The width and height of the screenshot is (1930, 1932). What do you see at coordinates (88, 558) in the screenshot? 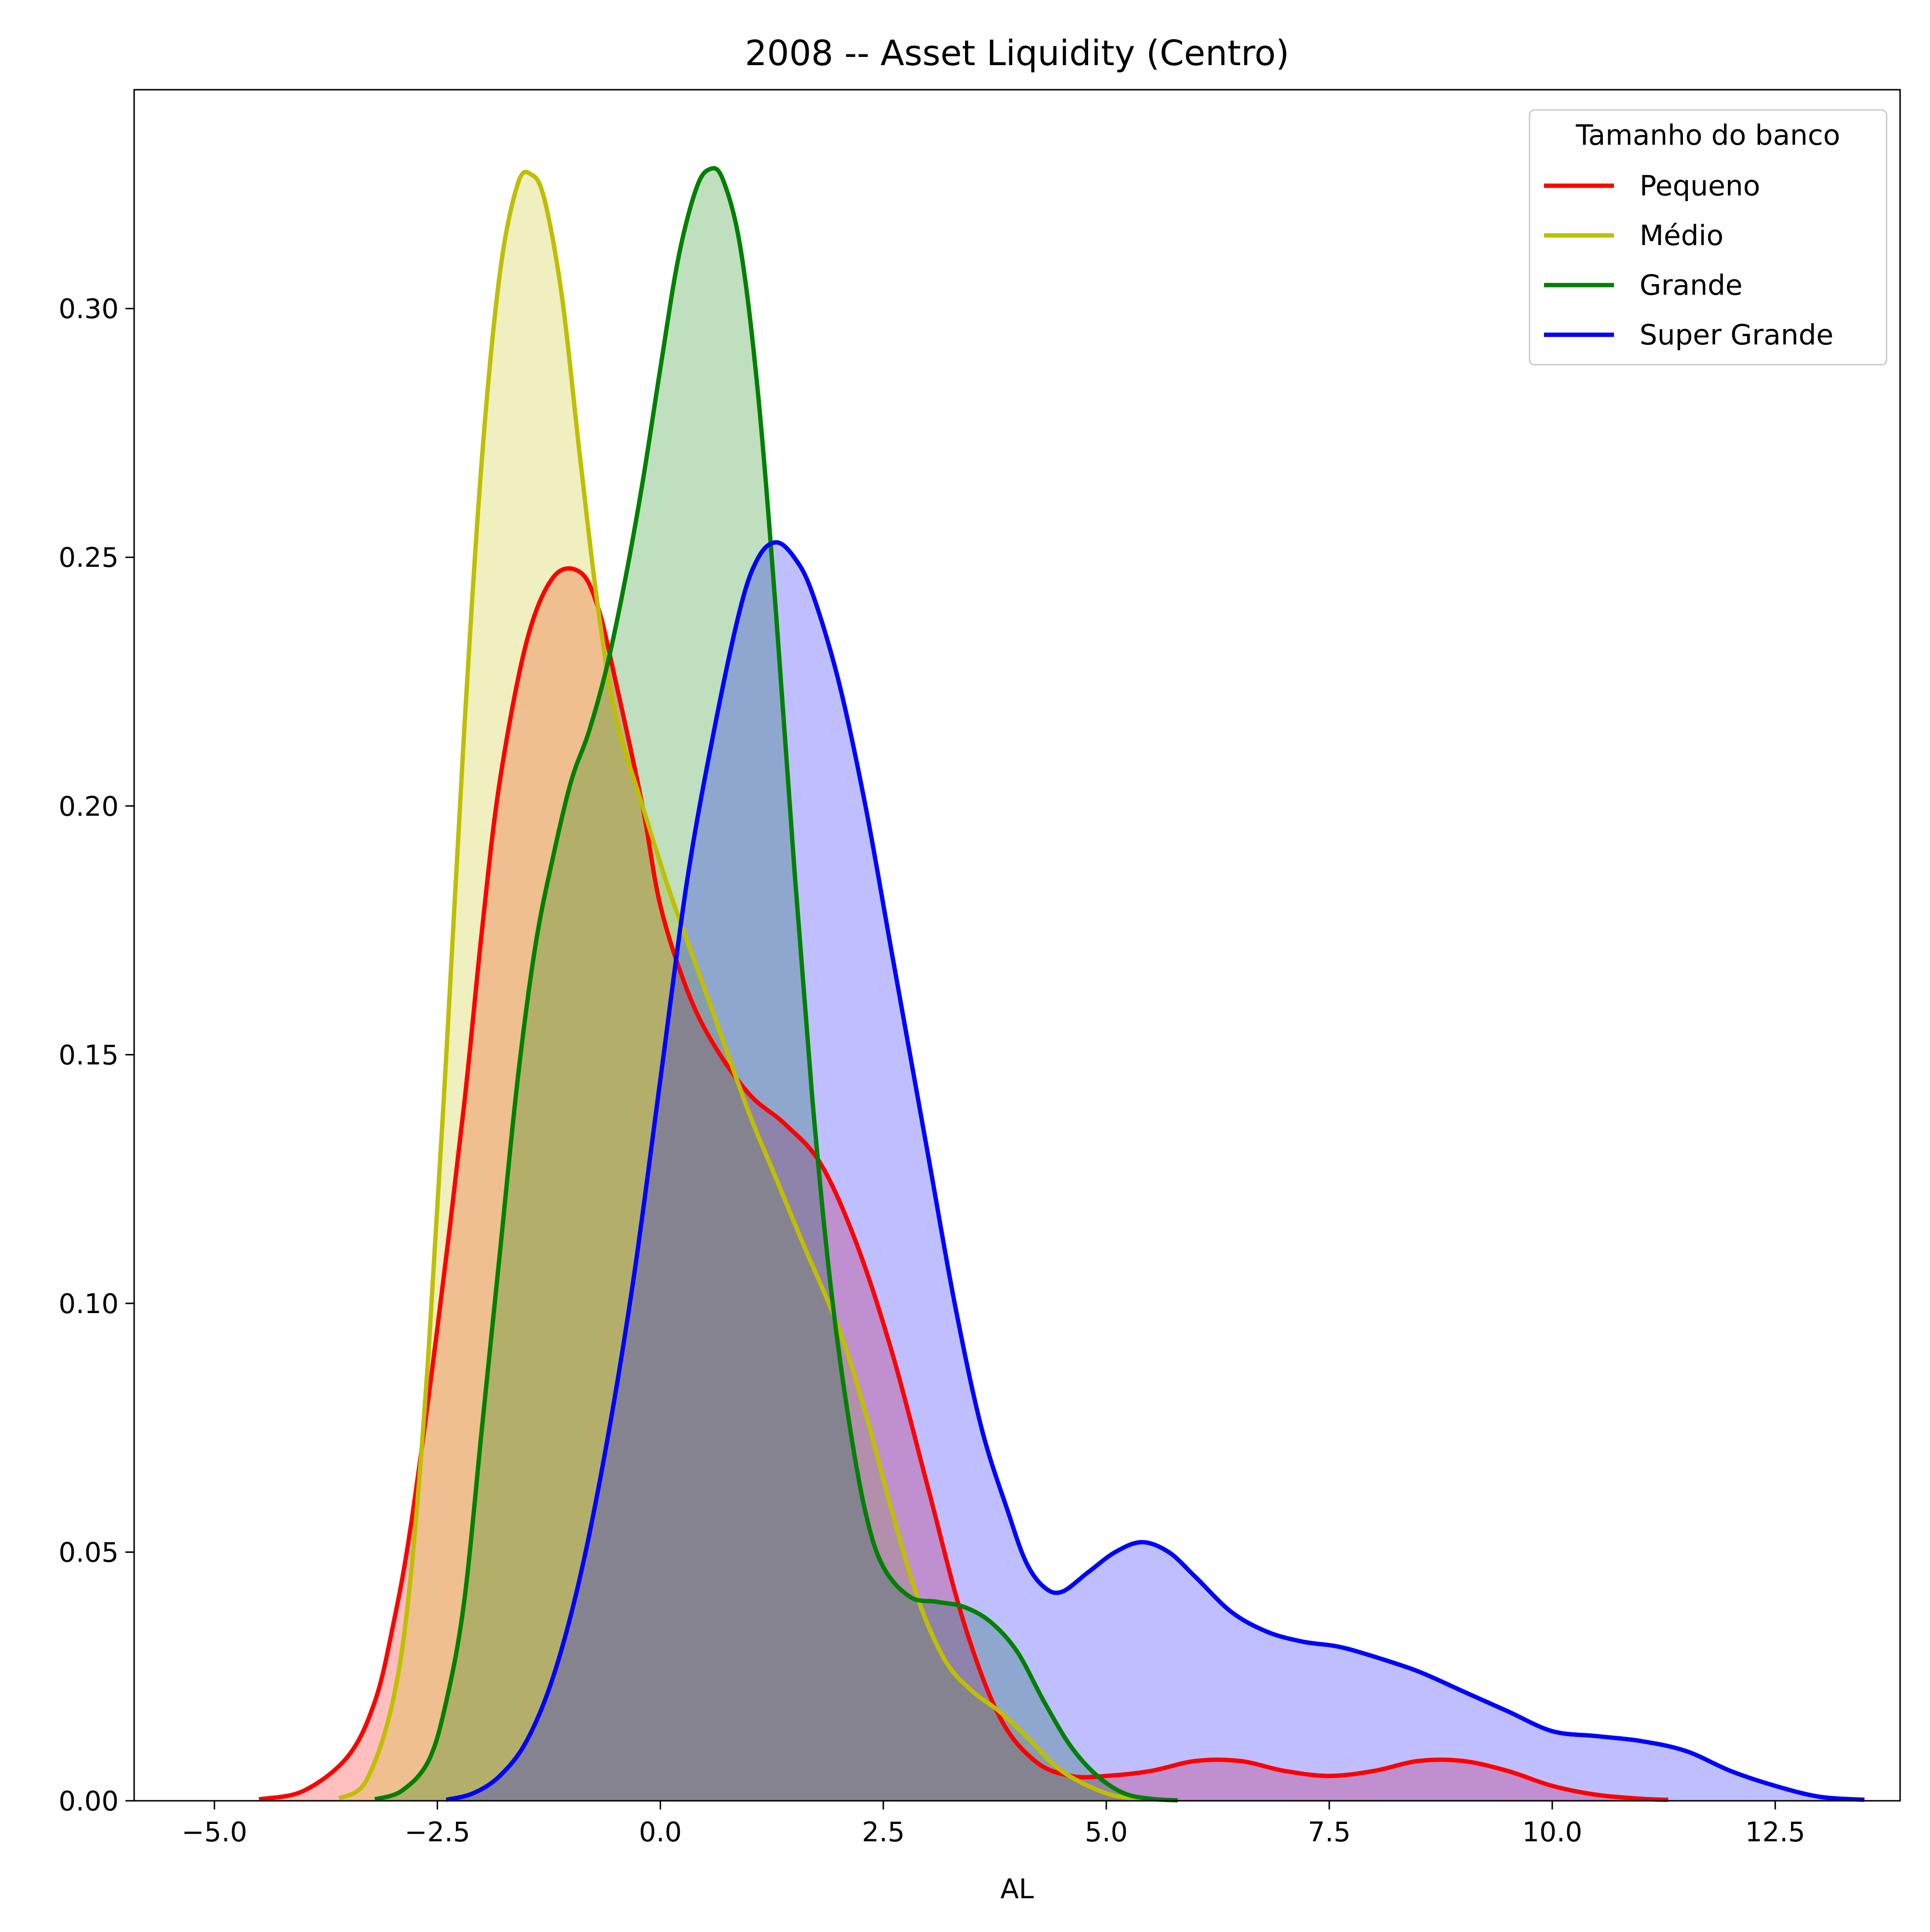
I see `y-tick-label: 0.25` at bounding box center [88, 558].